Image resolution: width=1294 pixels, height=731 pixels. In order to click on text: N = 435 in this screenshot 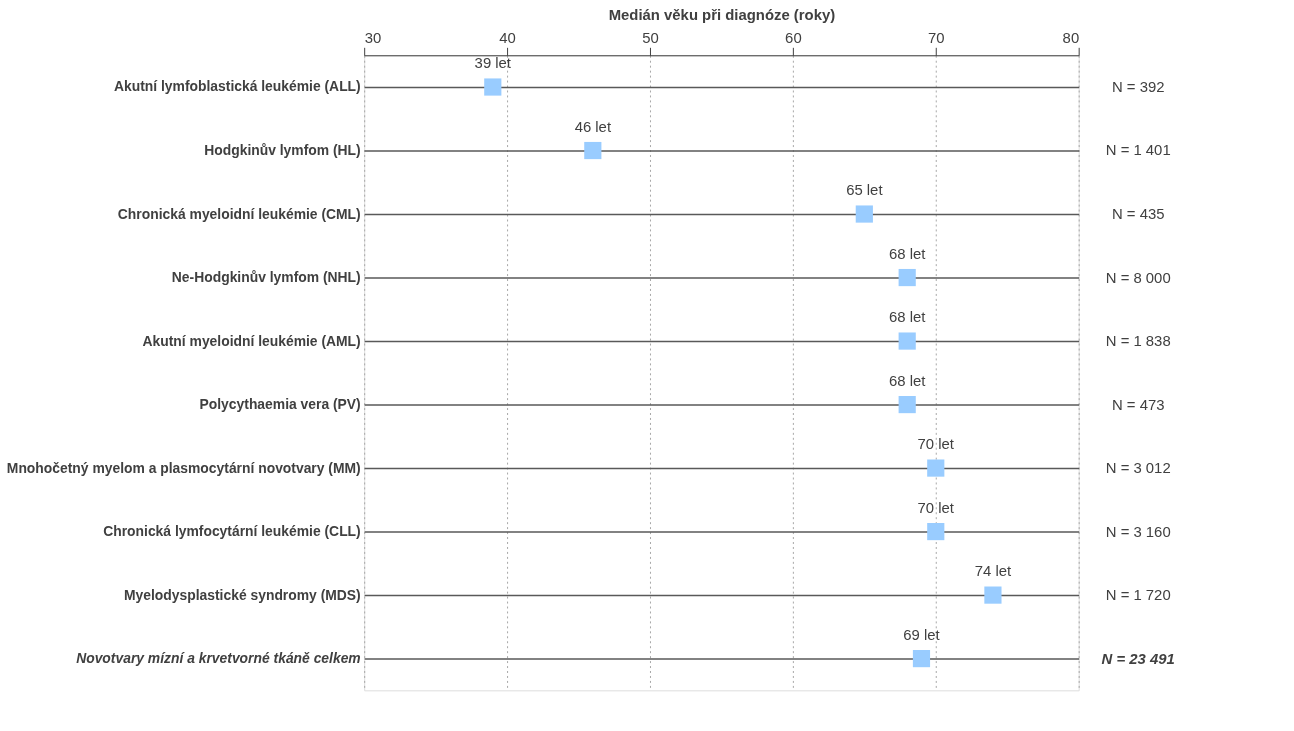, I will do `click(1138, 214)`.